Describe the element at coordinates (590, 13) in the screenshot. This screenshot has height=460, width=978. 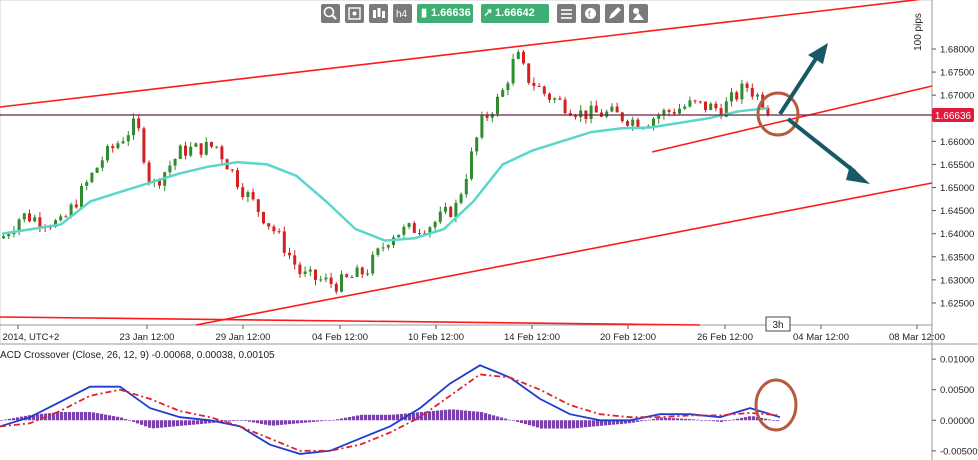
I see `indicator-icon: f` at that location.